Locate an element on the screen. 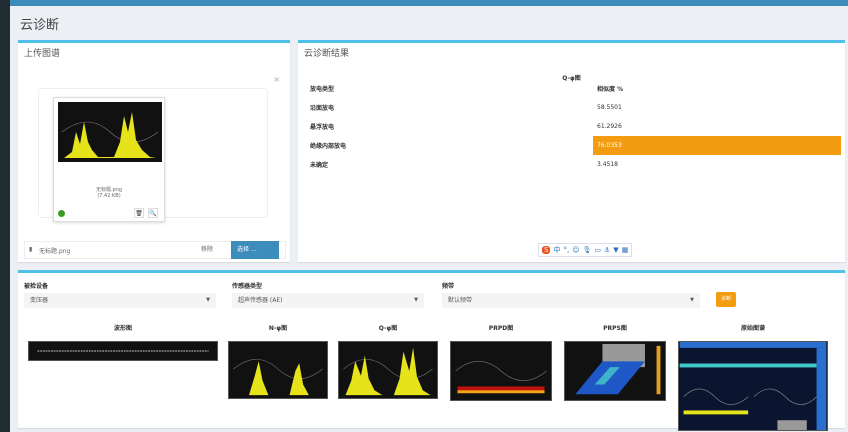  image-title: 波形图 is located at coordinates (122, 328).